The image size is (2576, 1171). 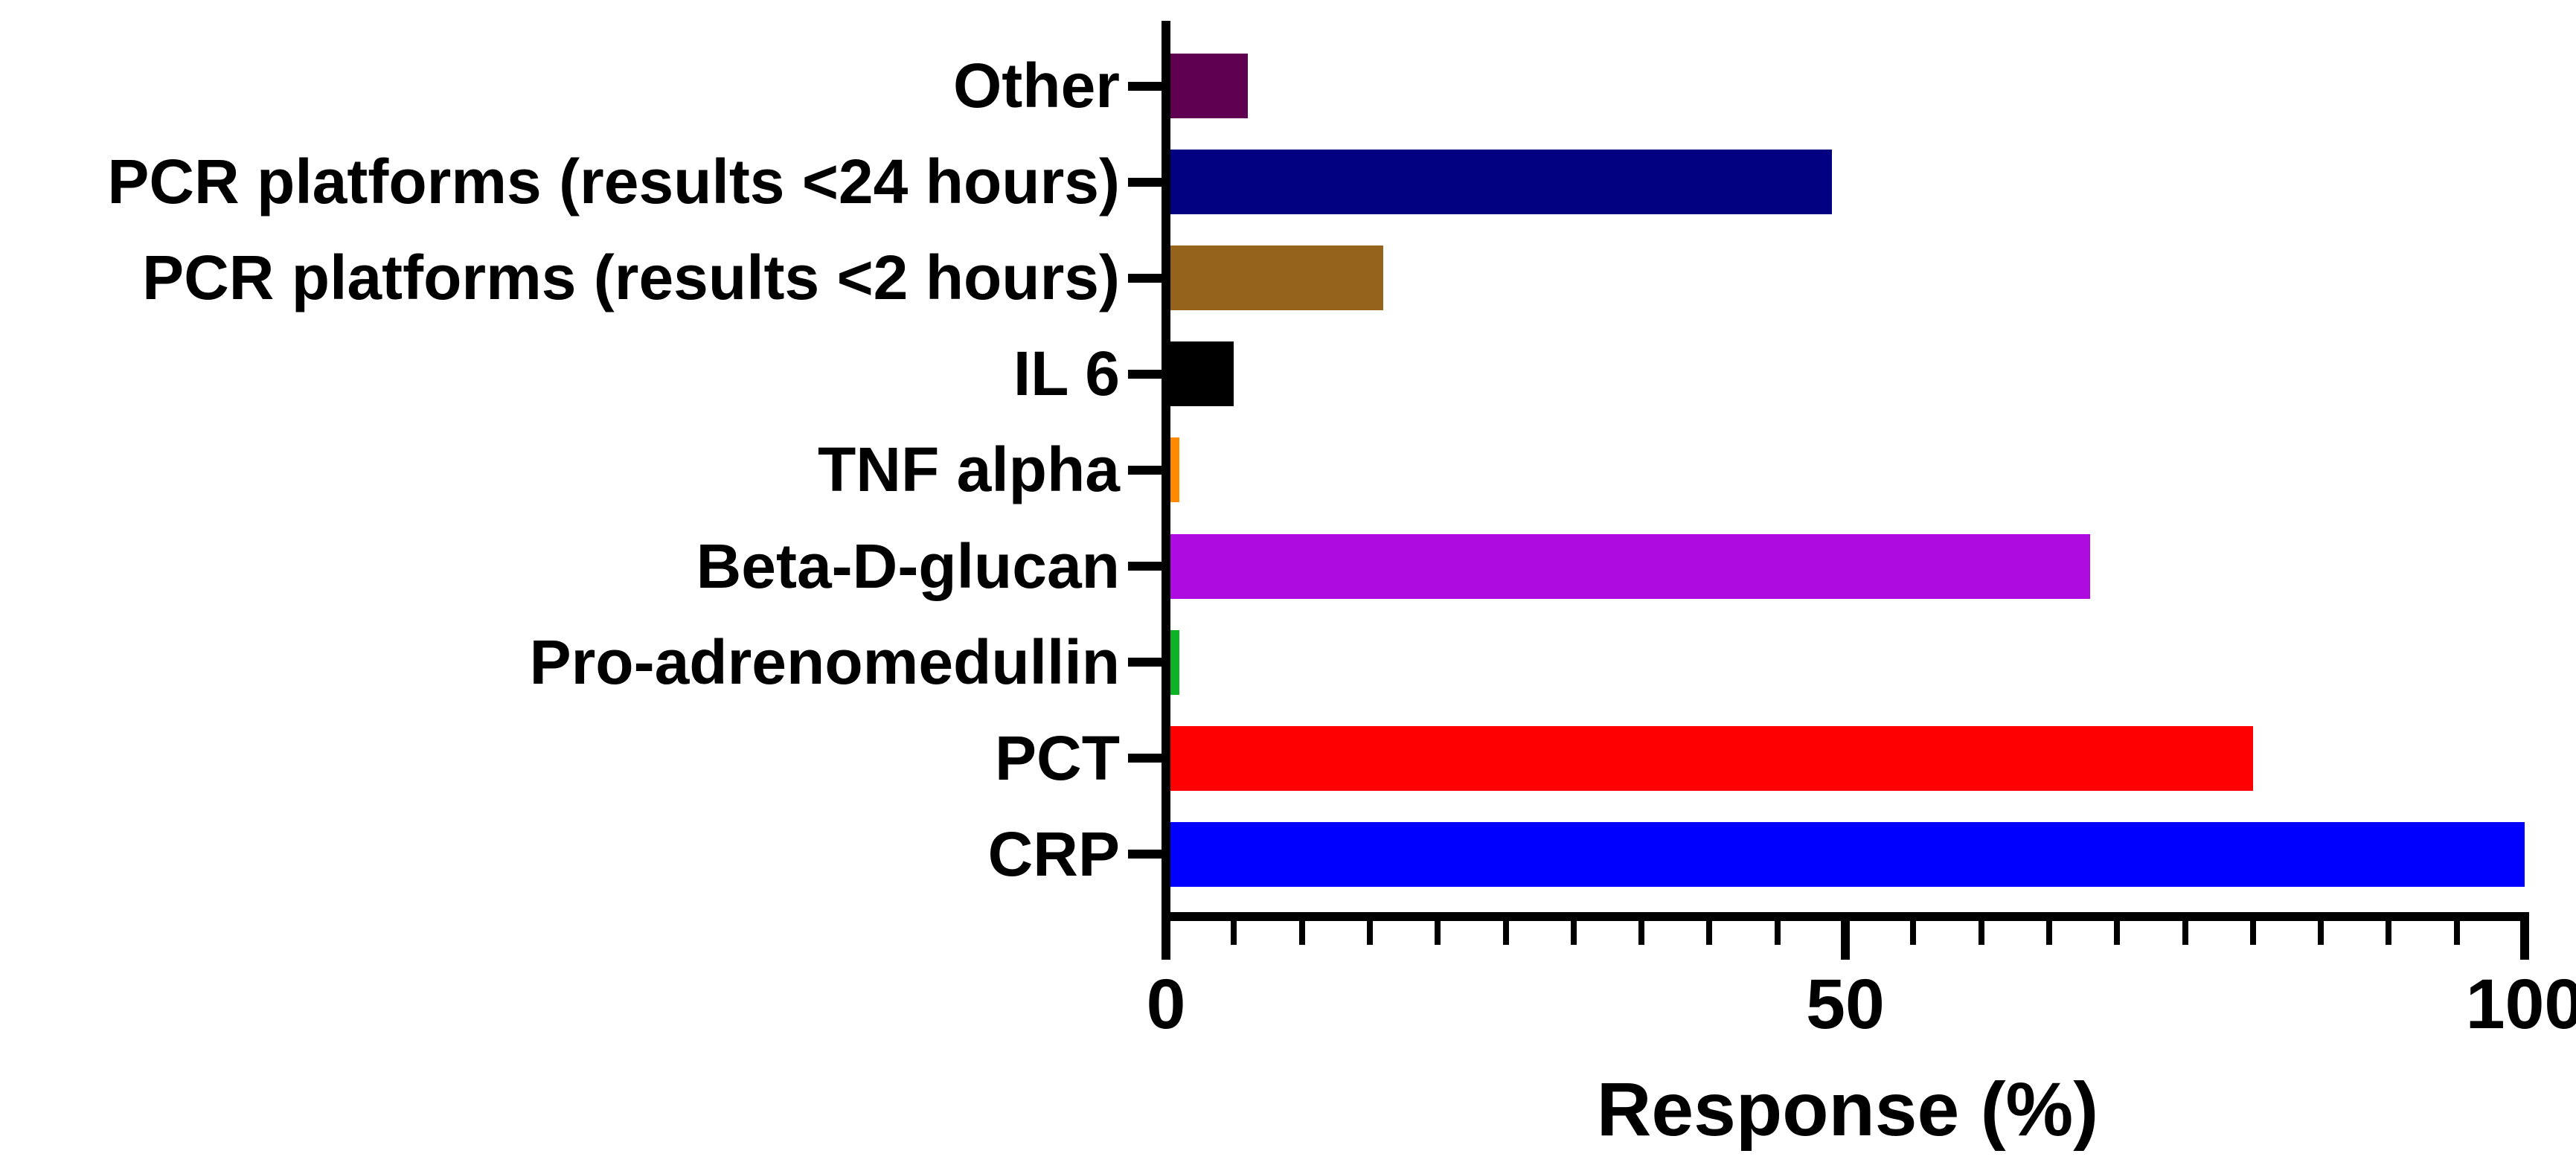 What do you see at coordinates (1166, 1004) in the screenshot?
I see `x-tick-label: 0` at bounding box center [1166, 1004].